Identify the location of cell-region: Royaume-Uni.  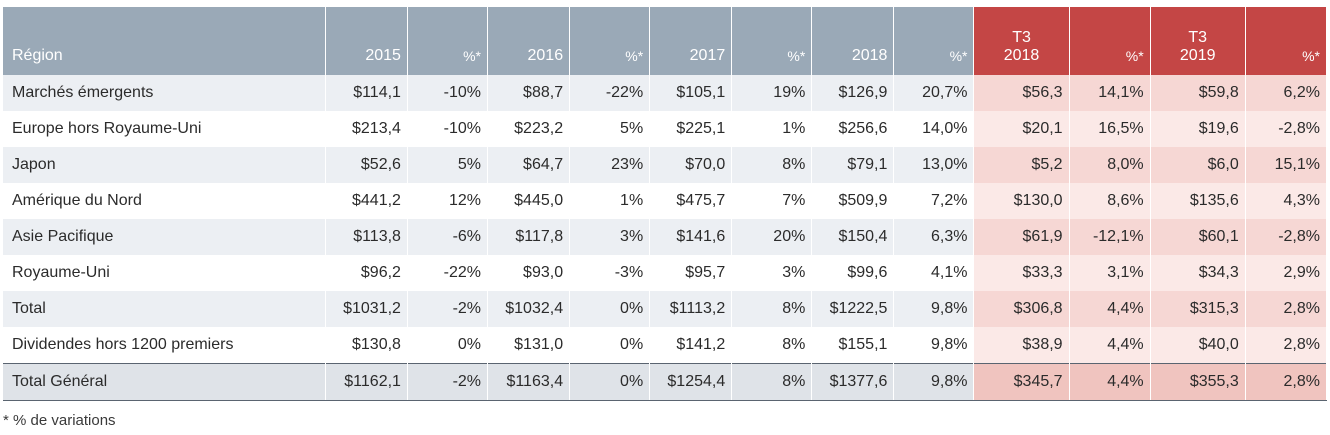
(164, 273).